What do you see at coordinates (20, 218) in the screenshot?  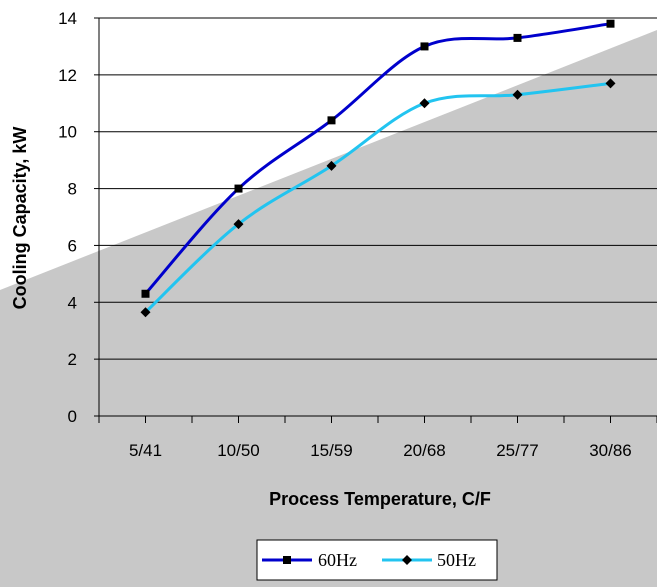 I see `y-axis-title: Cooling Capacity, kW` at bounding box center [20, 218].